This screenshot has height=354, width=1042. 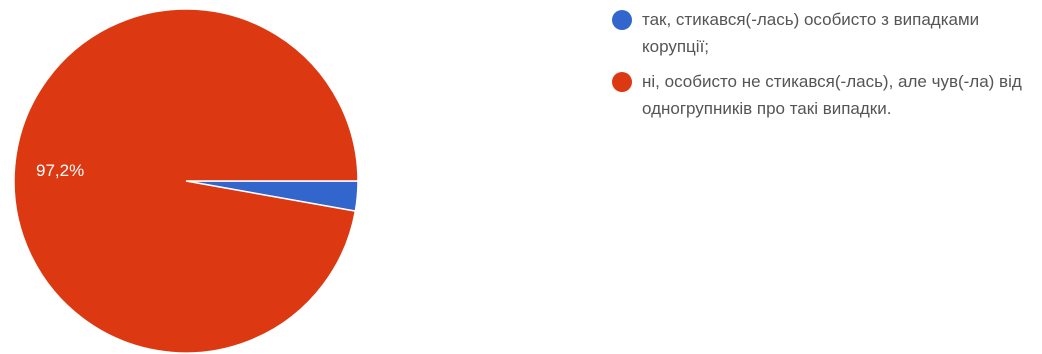 I want to click on slice-percent-label: 97,2%, so click(x=60, y=170).